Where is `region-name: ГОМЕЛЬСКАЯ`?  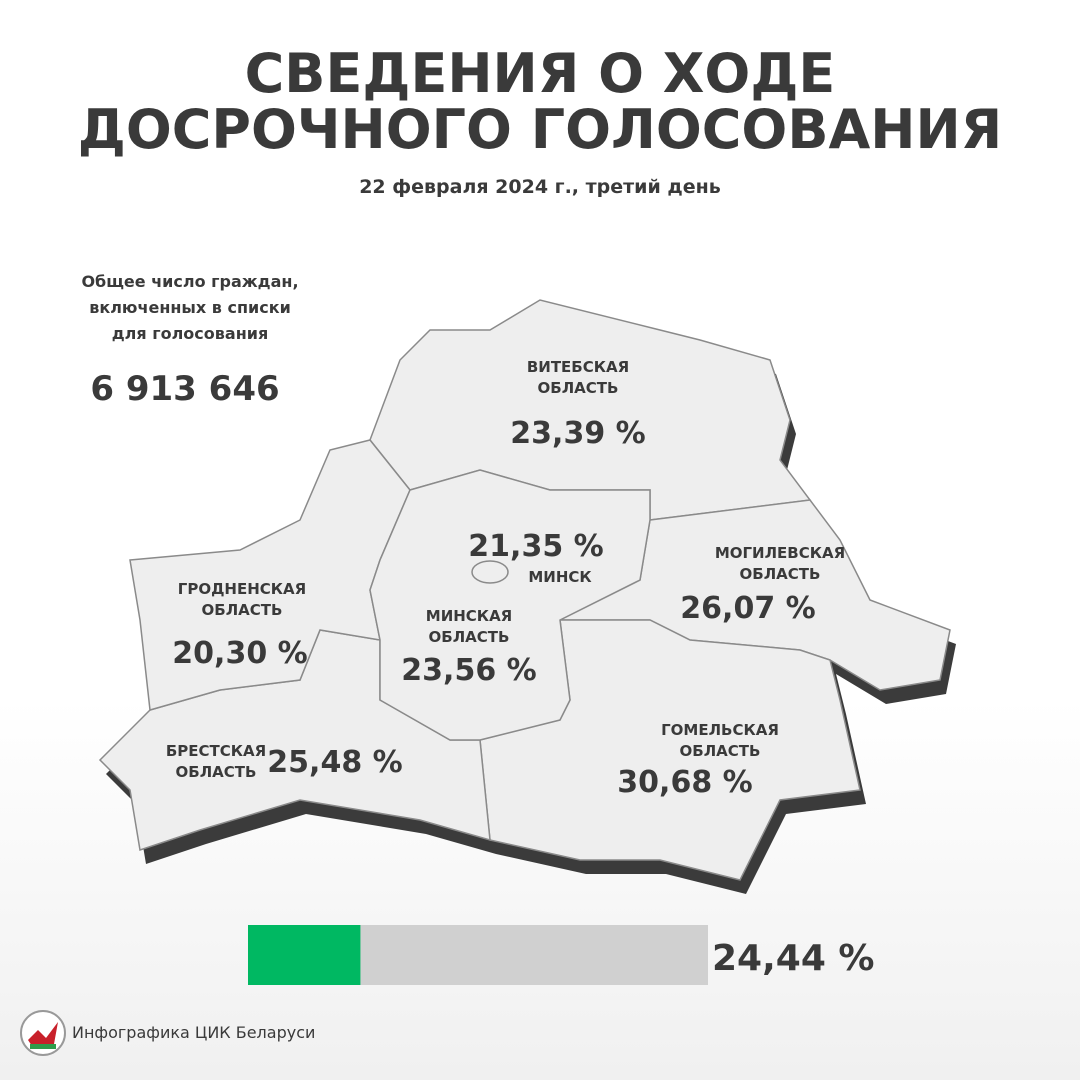
region-name: ГОМЕЛЬСКАЯ is located at coordinates (720, 730).